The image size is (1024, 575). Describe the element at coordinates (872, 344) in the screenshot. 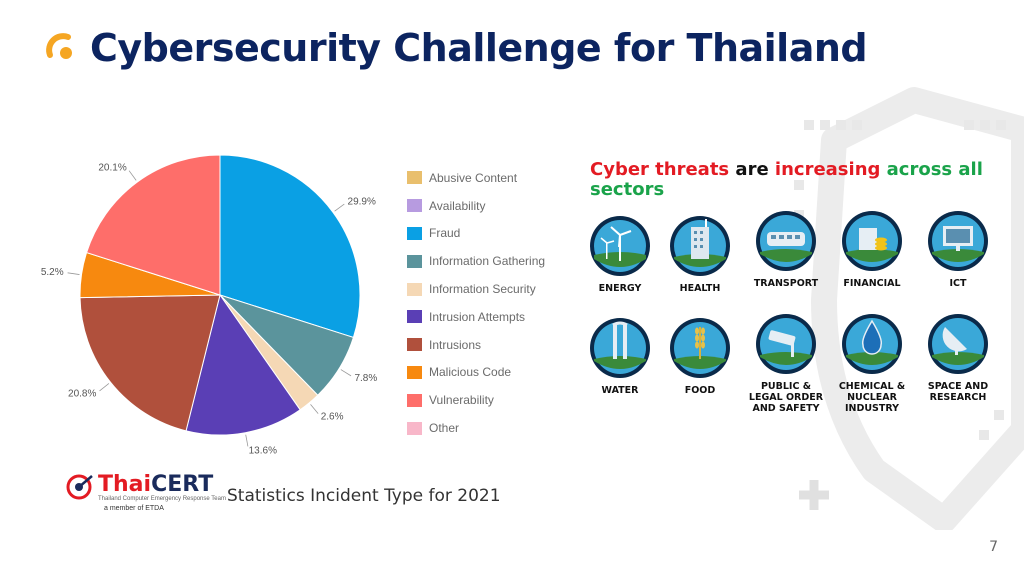

I see `chemical-drop-icon` at that location.